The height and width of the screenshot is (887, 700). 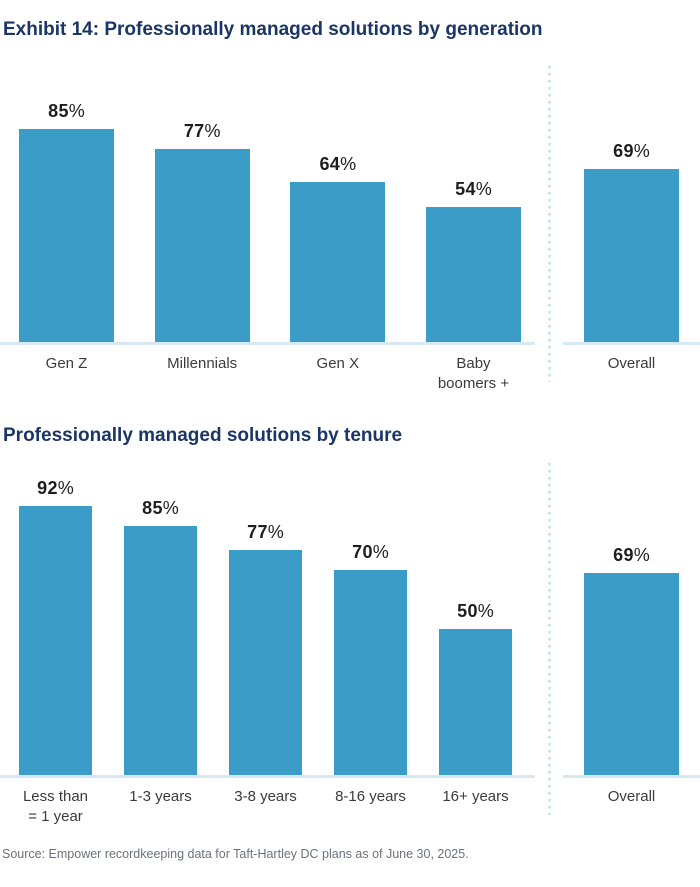 What do you see at coordinates (473, 373) in the screenshot?
I see `bar-category-label: Baby boomers +` at bounding box center [473, 373].